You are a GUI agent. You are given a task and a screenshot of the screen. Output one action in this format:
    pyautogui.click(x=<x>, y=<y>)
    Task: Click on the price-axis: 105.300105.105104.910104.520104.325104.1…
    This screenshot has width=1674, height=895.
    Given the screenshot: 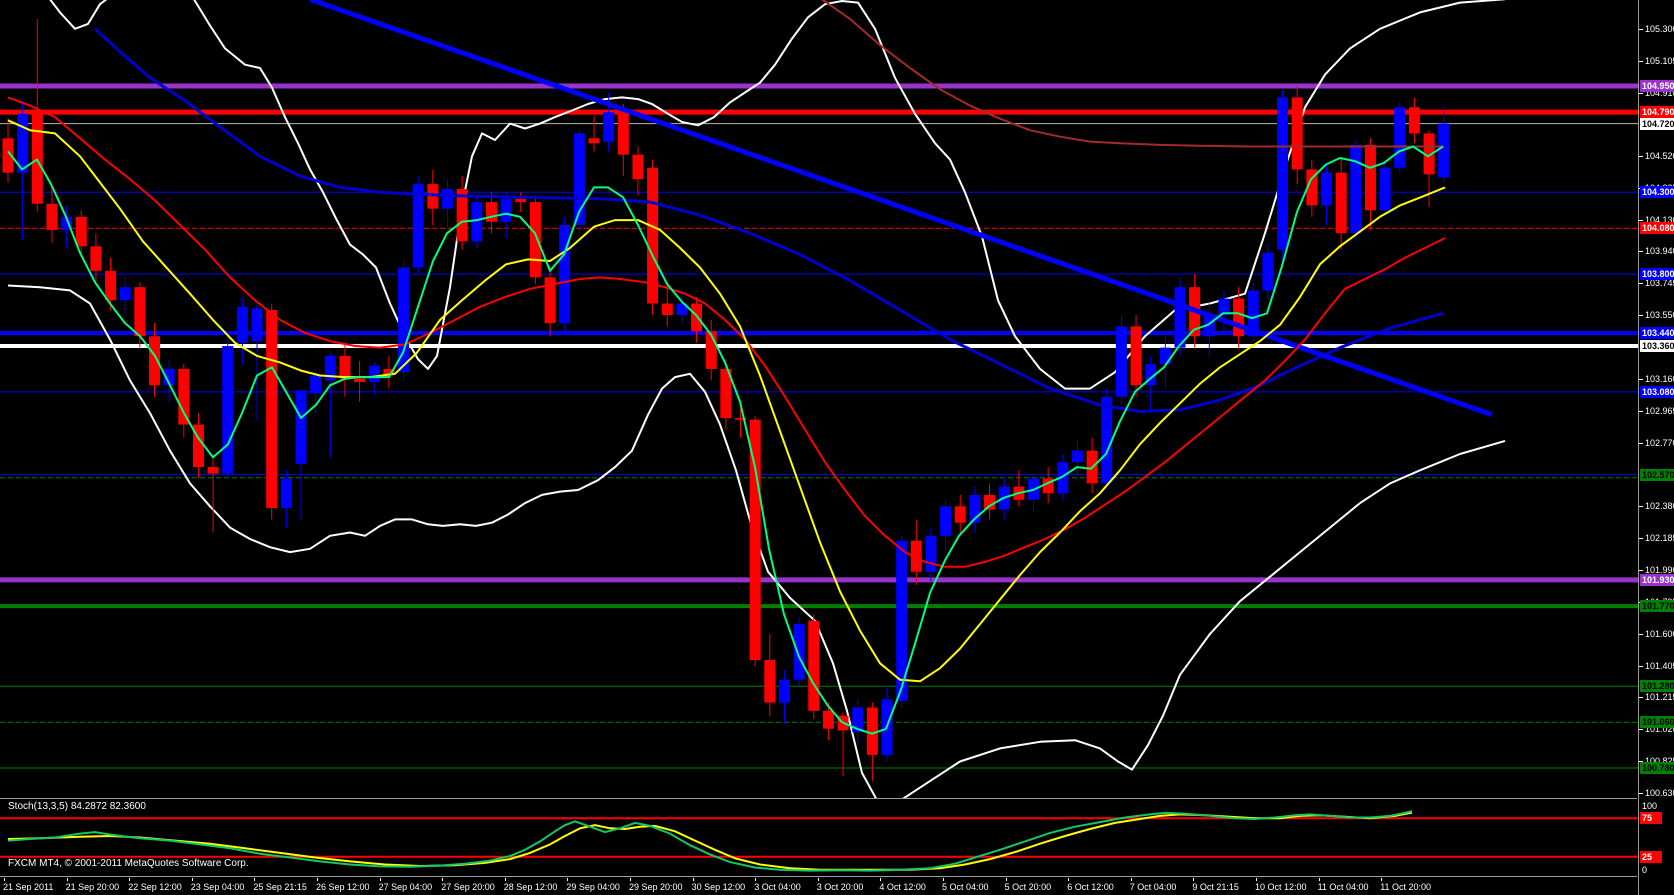 What is the action you would take?
    pyautogui.click(x=1656, y=447)
    